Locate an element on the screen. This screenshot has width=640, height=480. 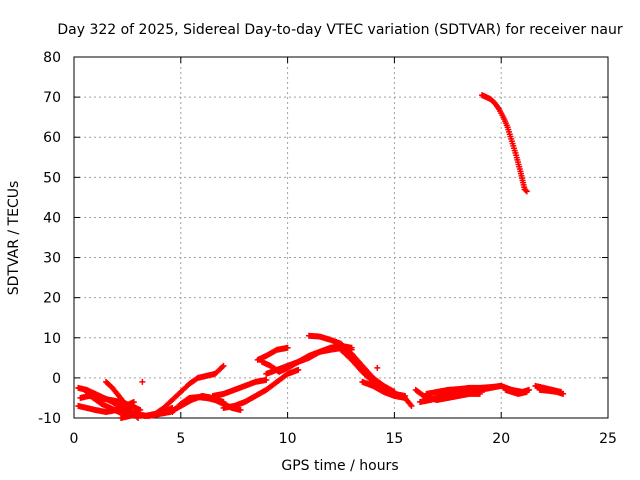
y-tick-label: 40 is located at coordinates (52, 218).